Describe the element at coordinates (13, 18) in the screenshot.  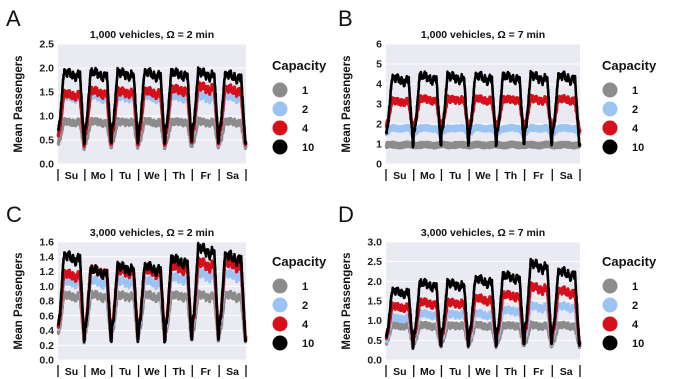
I see `panel-letter: A` at that location.